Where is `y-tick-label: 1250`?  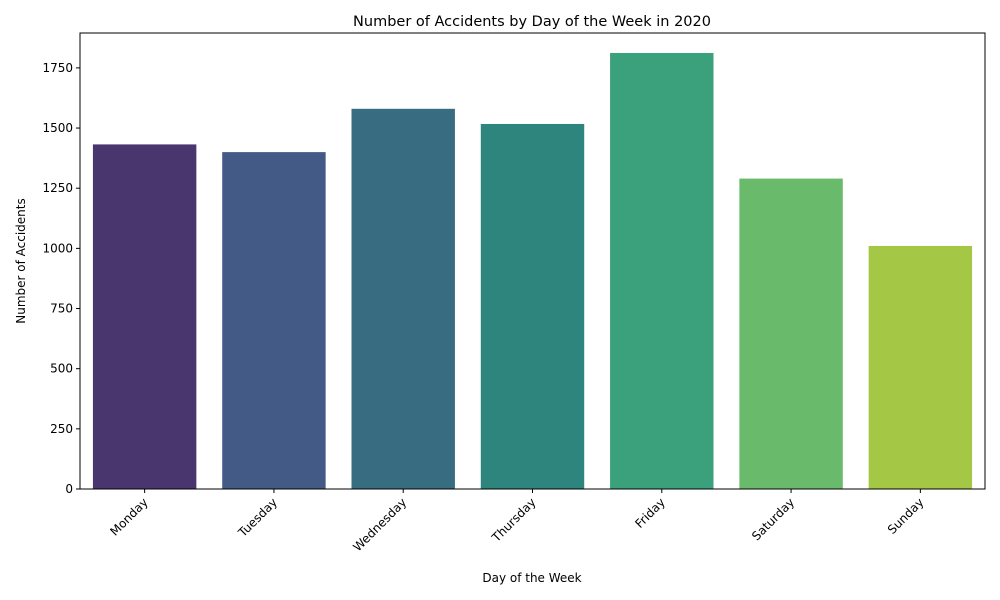 y-tick-label: 1250 is located at coordinates (57, 188).